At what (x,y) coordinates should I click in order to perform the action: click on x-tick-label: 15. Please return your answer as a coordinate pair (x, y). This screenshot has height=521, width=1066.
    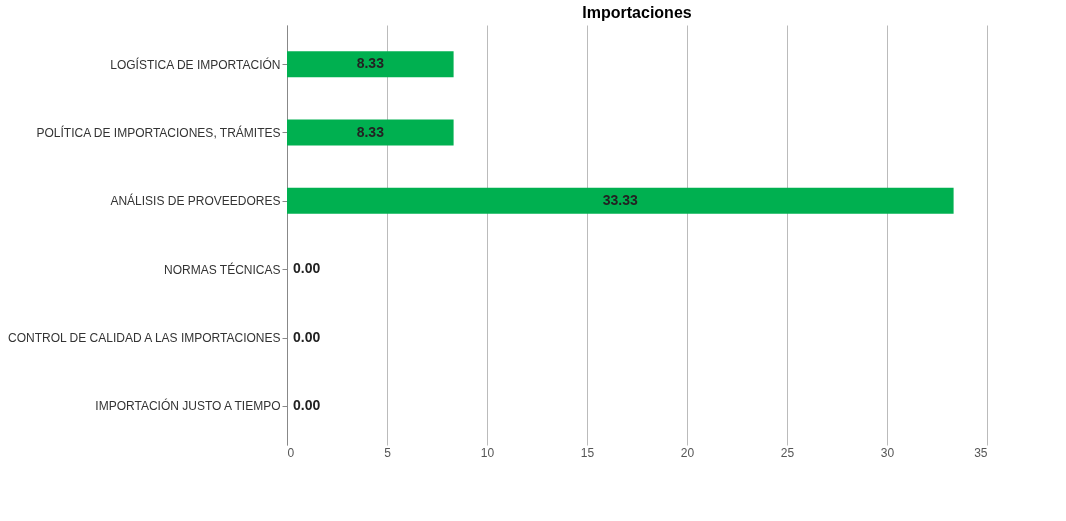
    Looking at the image, I should click on (587, 452).